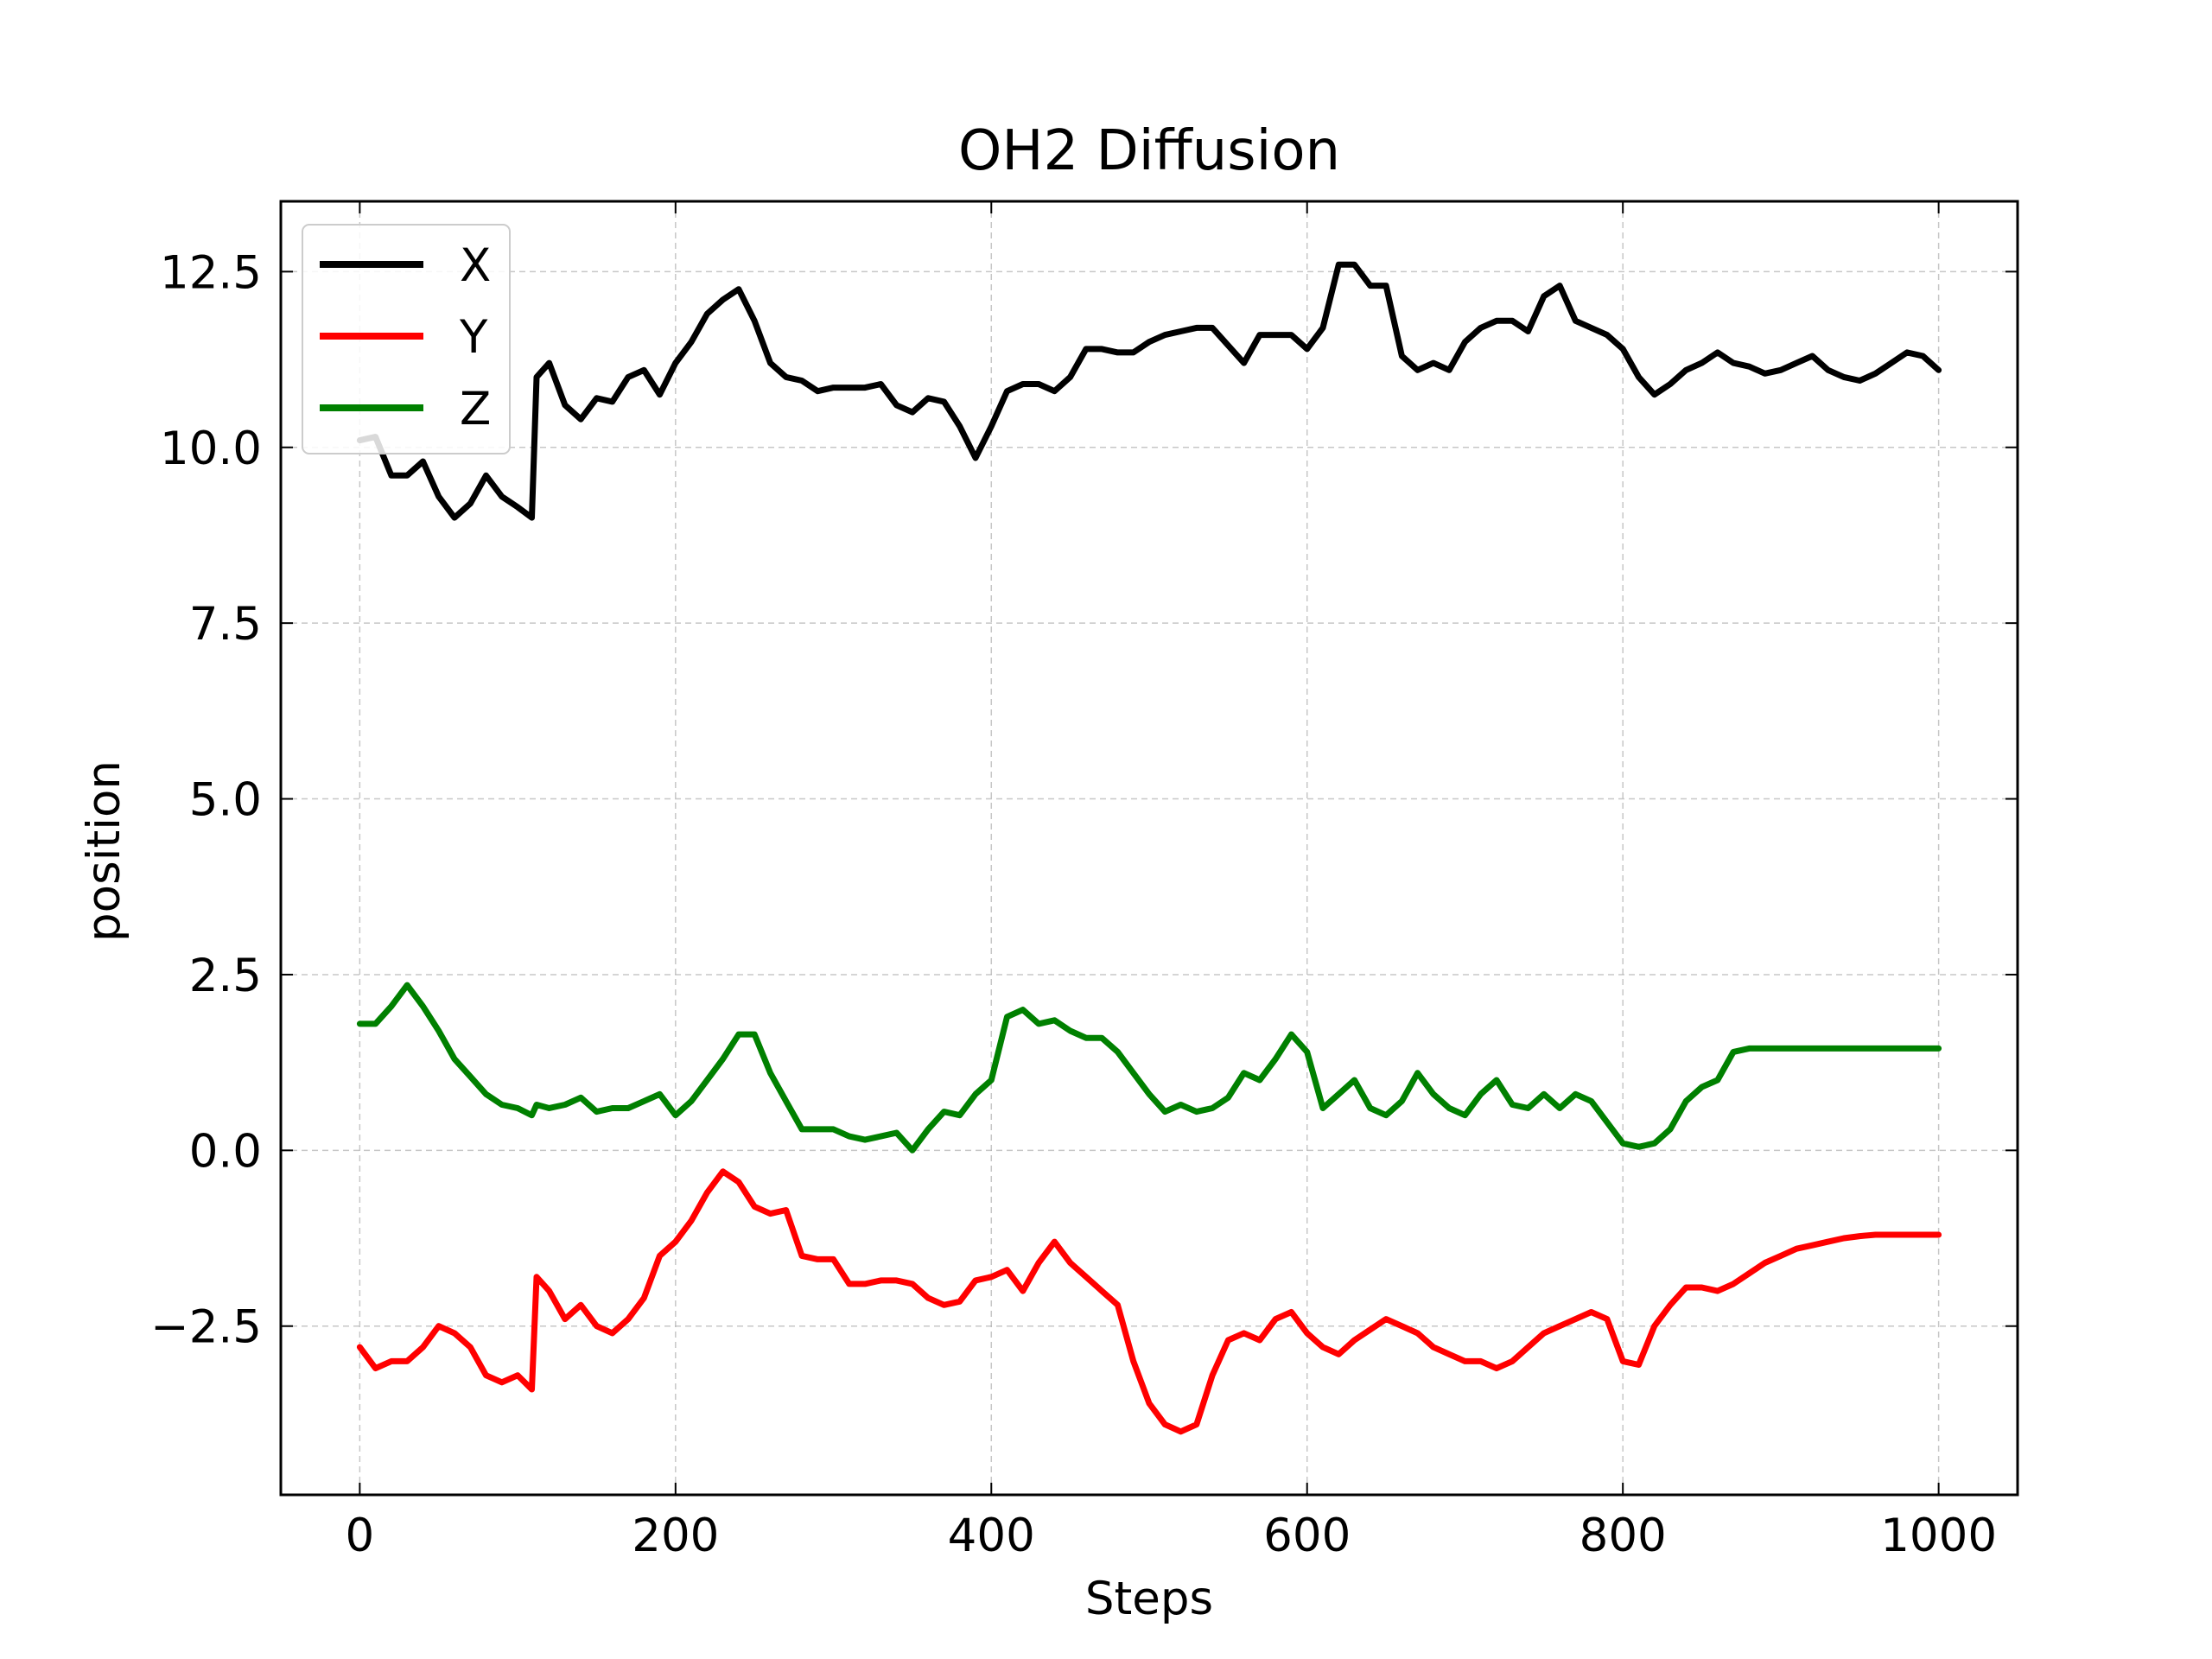  Describe the element at coordinates (359, 1536) in the screenshot. I see `x-tick-label: 0` at that location.